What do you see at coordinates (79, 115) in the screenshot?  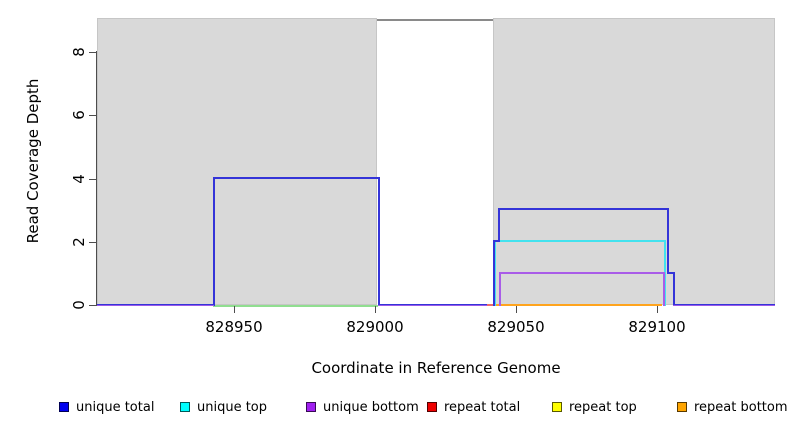 I see `y-tick-label: 6` at bounding box center [79, 115].